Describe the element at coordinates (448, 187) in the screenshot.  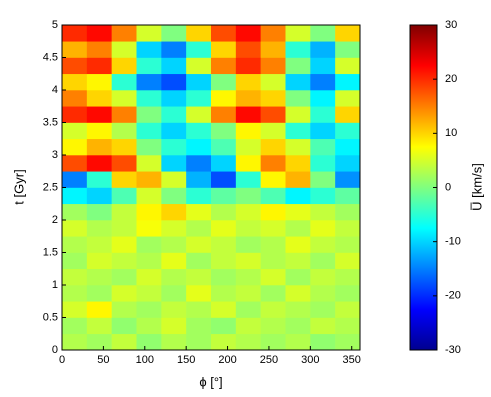
I see `colorbar-tick-label: 0` at that location.